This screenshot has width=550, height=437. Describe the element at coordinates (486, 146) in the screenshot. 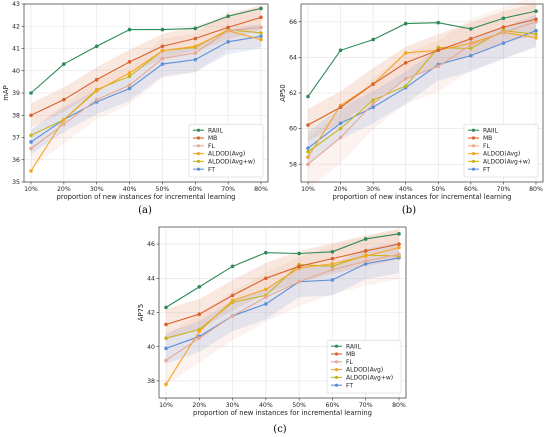

I see `legend-label: FL` at that location.